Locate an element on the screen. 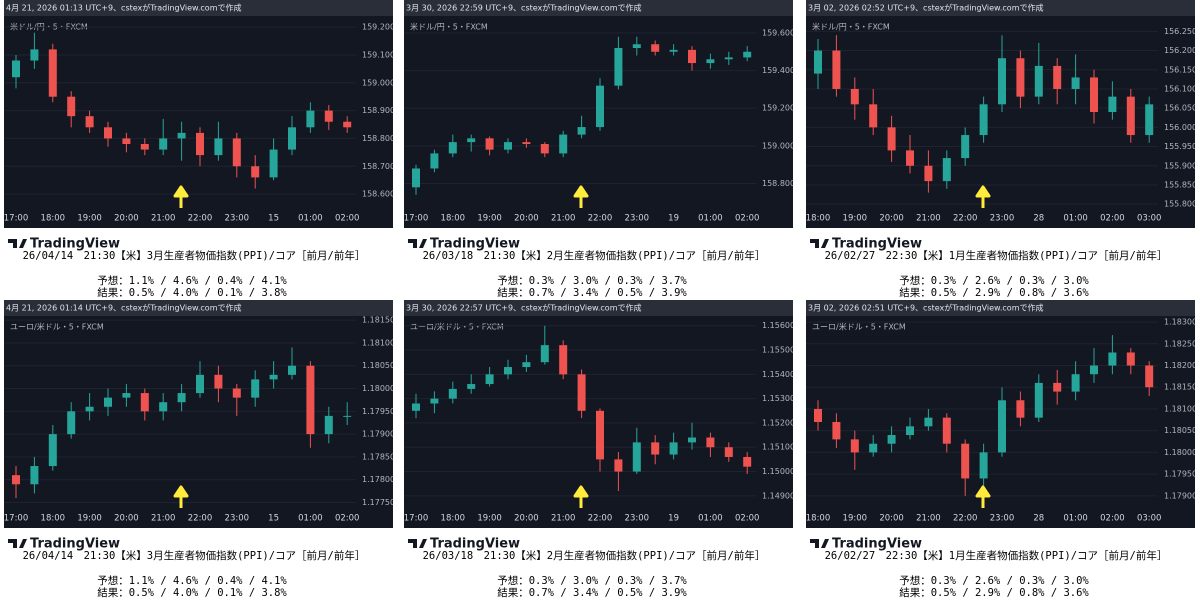 The width and height of the screenshot is (1200, 600). y-tick-label: 1.18050 is located at coordinates (378, 365).